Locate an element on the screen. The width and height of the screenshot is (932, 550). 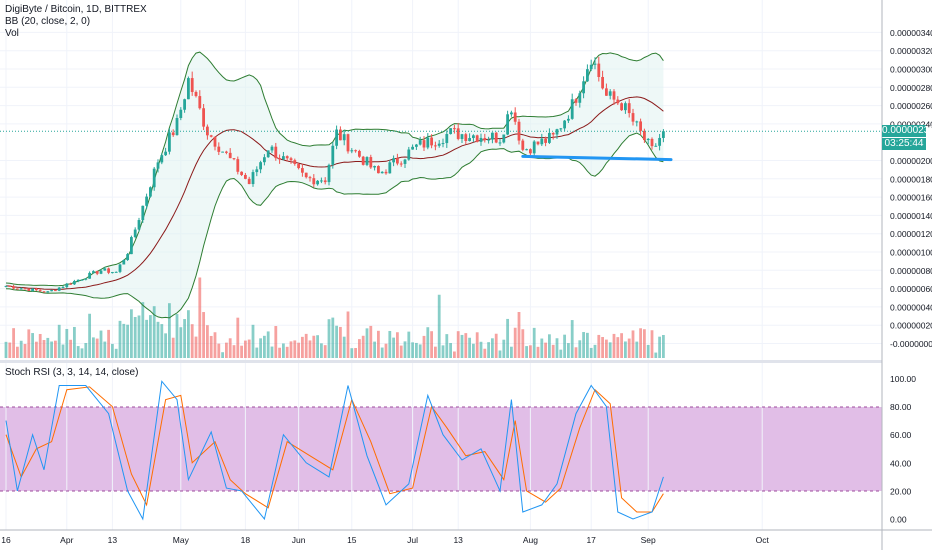
support-trendline is located at coordinates (597, 158).